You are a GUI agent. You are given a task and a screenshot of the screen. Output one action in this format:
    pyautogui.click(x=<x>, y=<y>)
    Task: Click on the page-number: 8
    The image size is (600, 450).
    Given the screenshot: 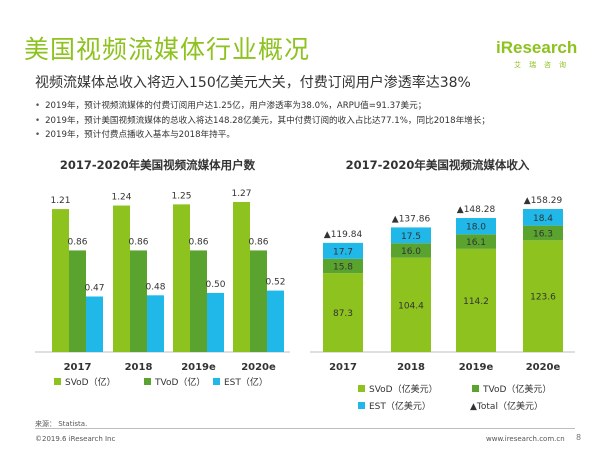 What is the action you would take?
    pyautogui.click(x=579, y=437)
    